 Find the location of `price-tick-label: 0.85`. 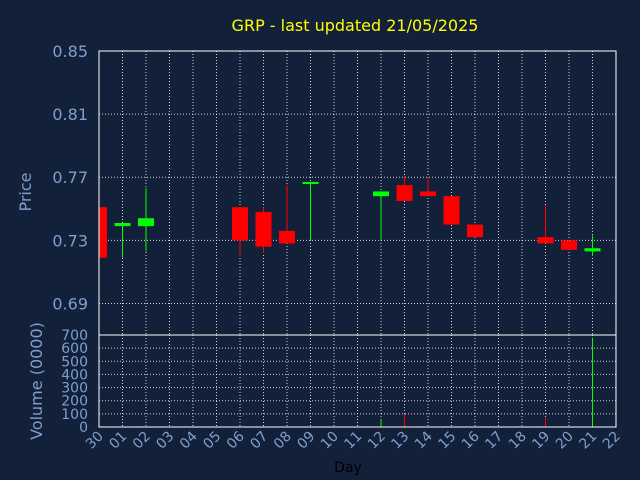

price-tick-label: 0.85 is located at coordinates (70, 51).